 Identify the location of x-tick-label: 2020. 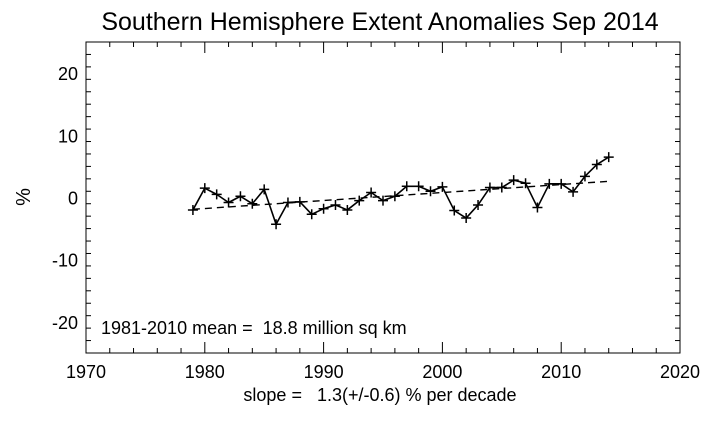
(680, 372).